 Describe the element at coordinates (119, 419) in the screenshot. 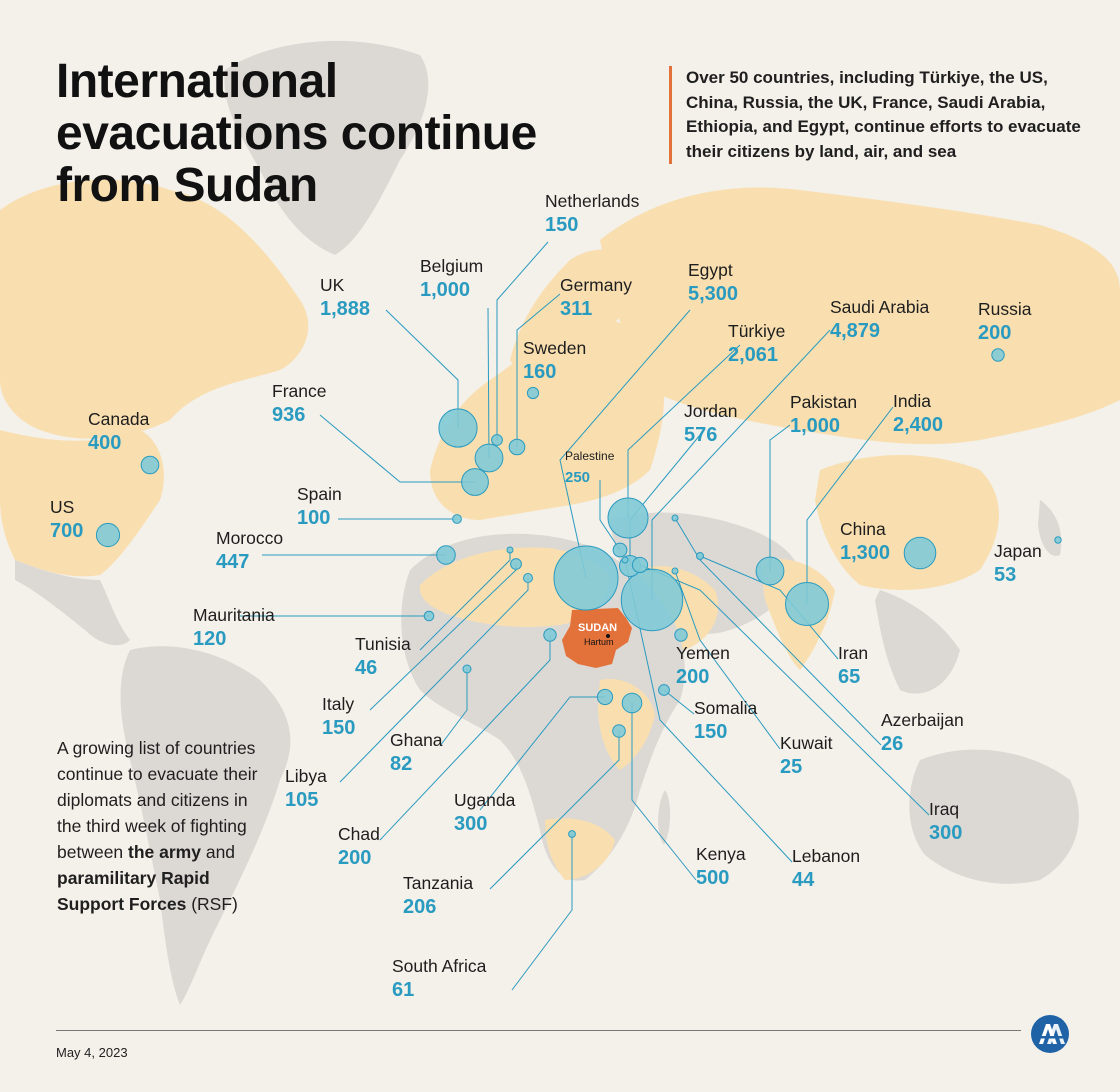

I see `country-name-canada: Canada` at that location.